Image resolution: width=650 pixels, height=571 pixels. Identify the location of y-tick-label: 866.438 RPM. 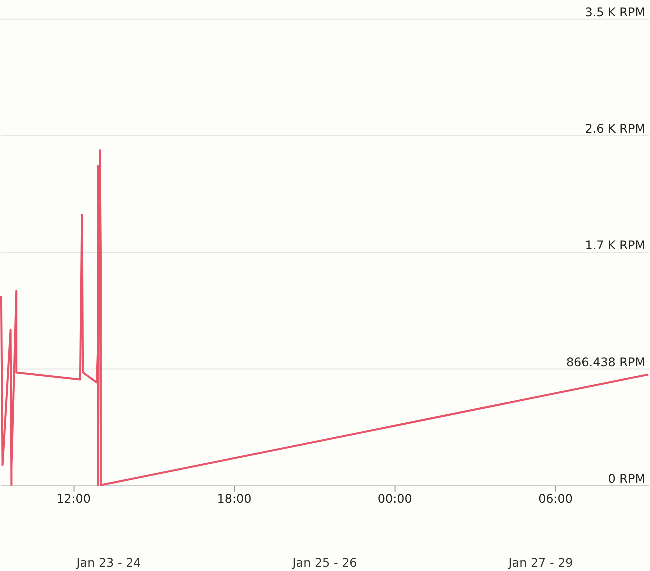
(606, 362).